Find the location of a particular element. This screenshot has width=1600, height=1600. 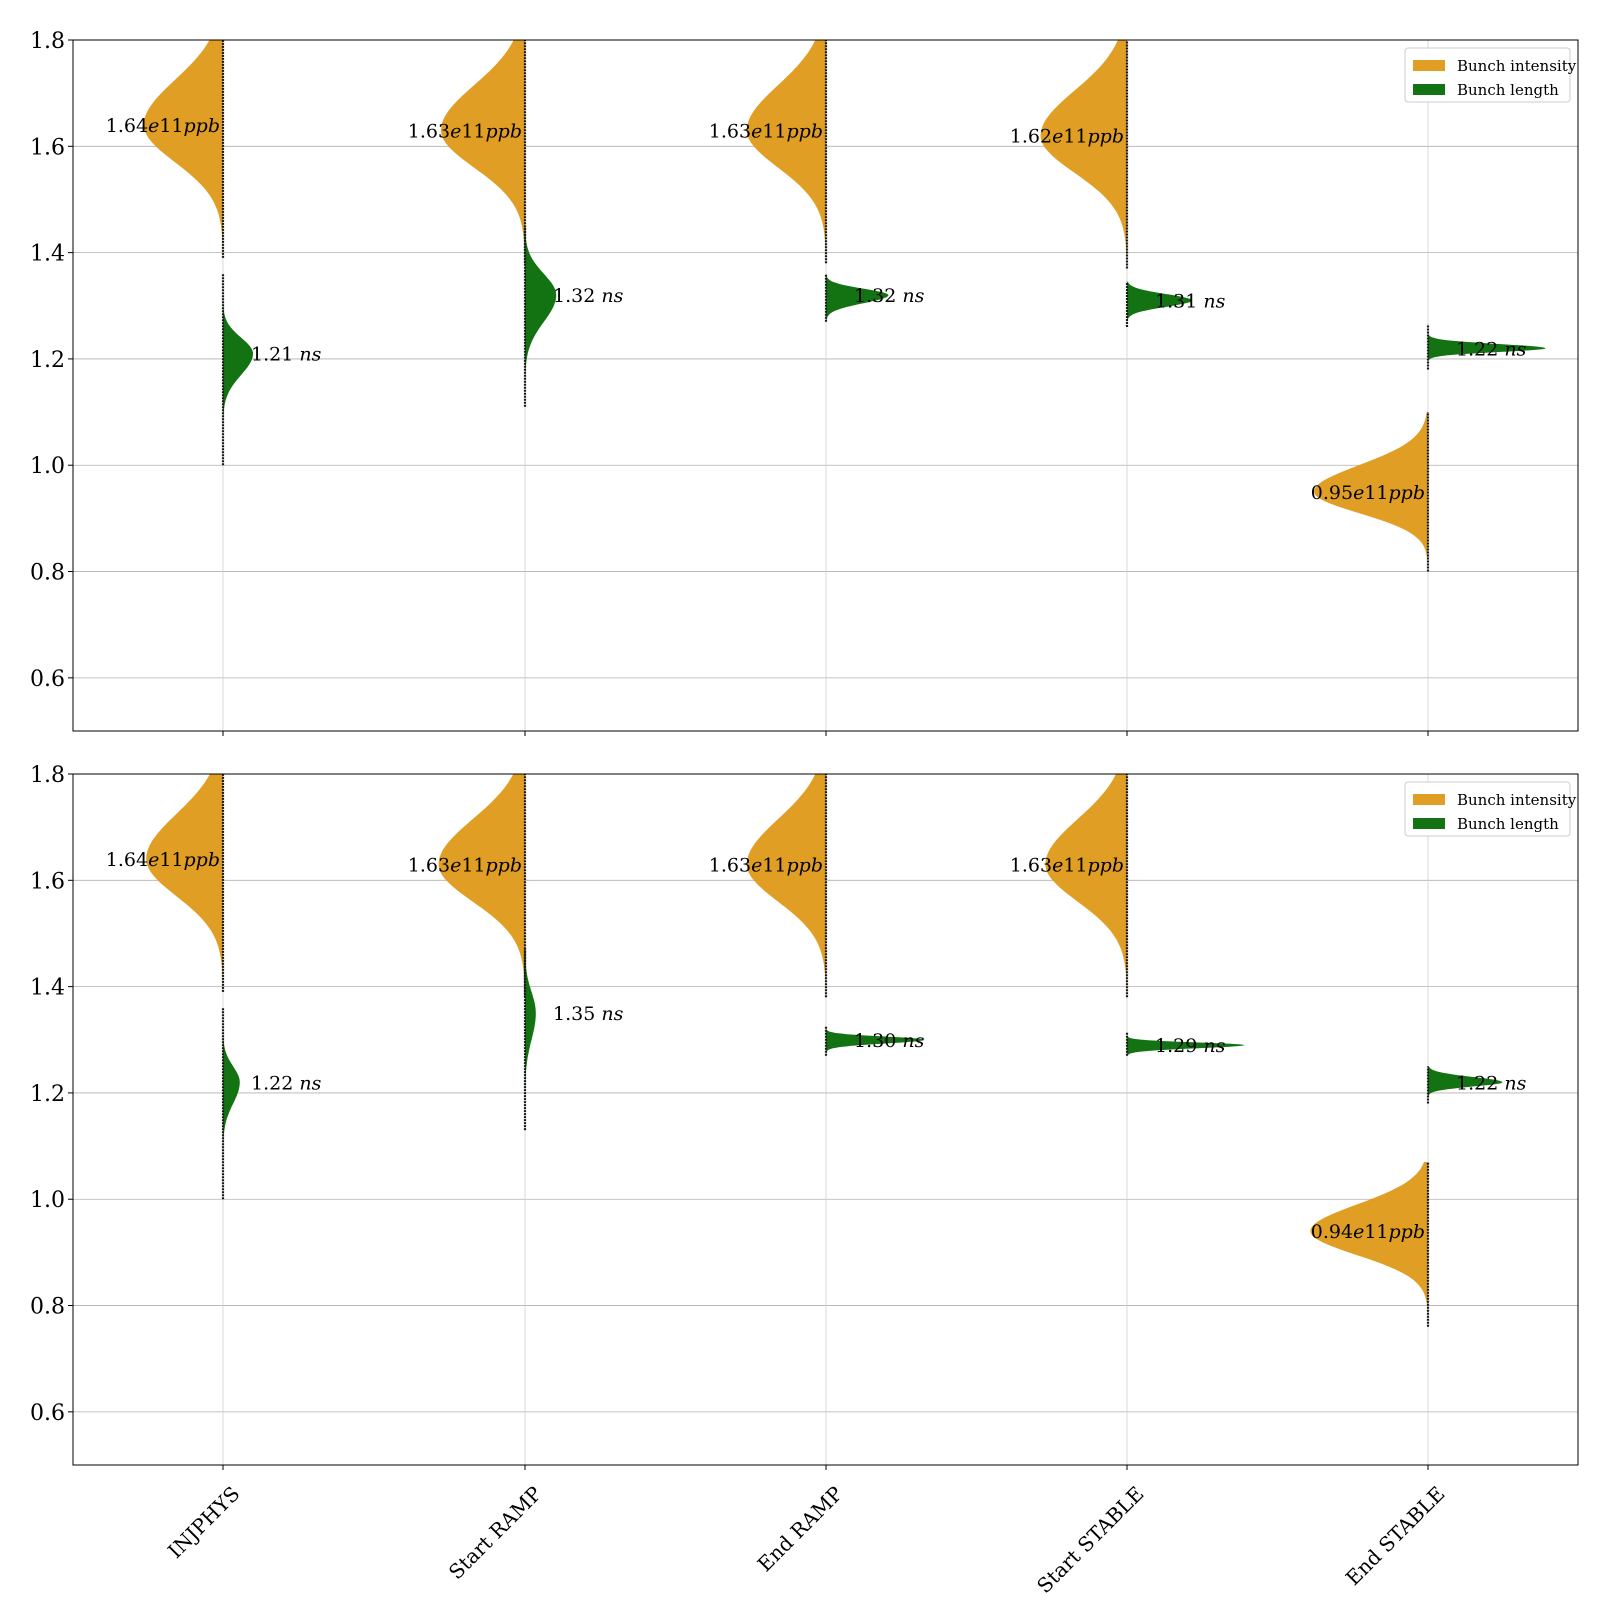

length-annotation: 1.35 ns is located at coordinates (588, 1014).